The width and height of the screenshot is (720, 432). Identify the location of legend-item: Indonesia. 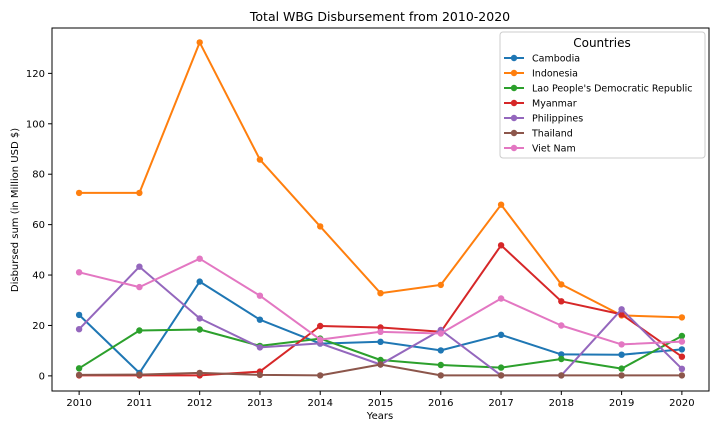
(541, 74).